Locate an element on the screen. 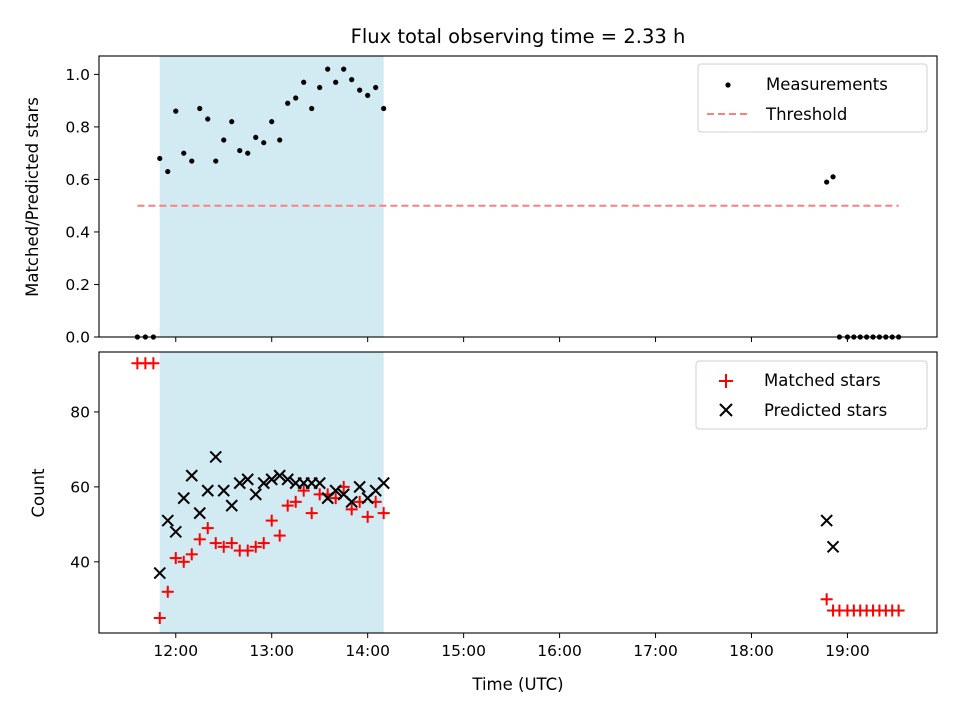 The image size is (960, 720). legend-threshold-label: Threshold is located at coordinates (806, 114).